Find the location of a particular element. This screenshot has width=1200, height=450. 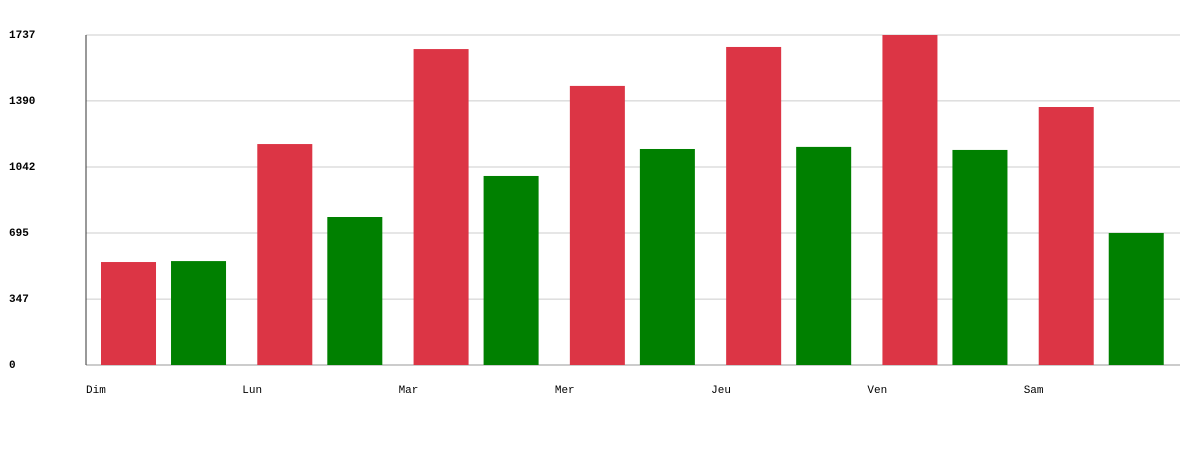

x-tick-label: Mar is located at coordinates (409, 391).